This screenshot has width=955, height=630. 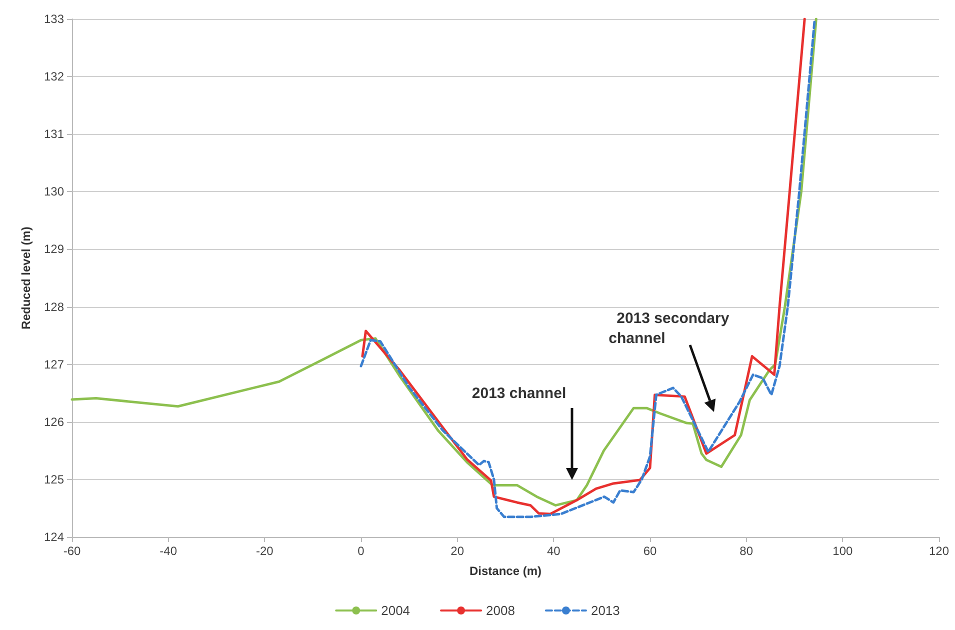 I want to click on legend-label: 2004, so click(x=395, y=610).